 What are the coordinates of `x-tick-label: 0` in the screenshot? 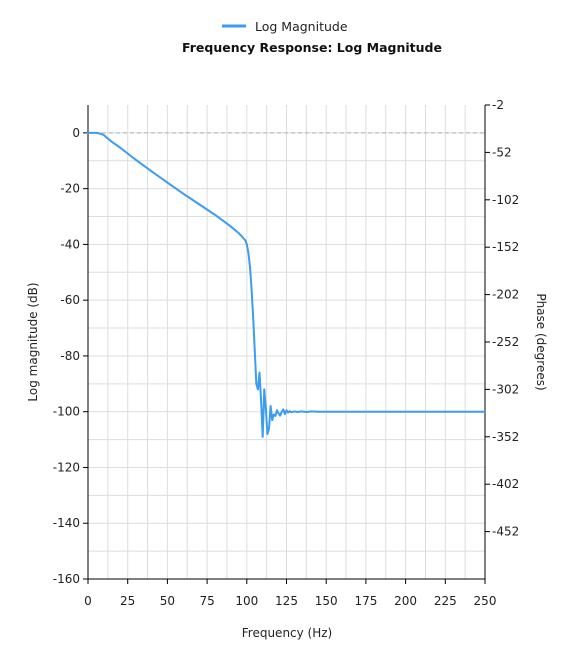 It's located at (88, 601).